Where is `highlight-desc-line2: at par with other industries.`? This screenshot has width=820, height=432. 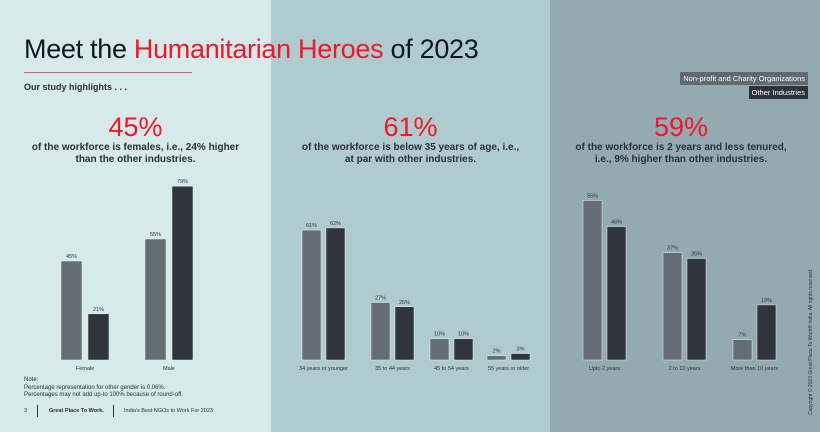 highlight-desc-line2: at par with other industries. is located at coordinates (410, 159).